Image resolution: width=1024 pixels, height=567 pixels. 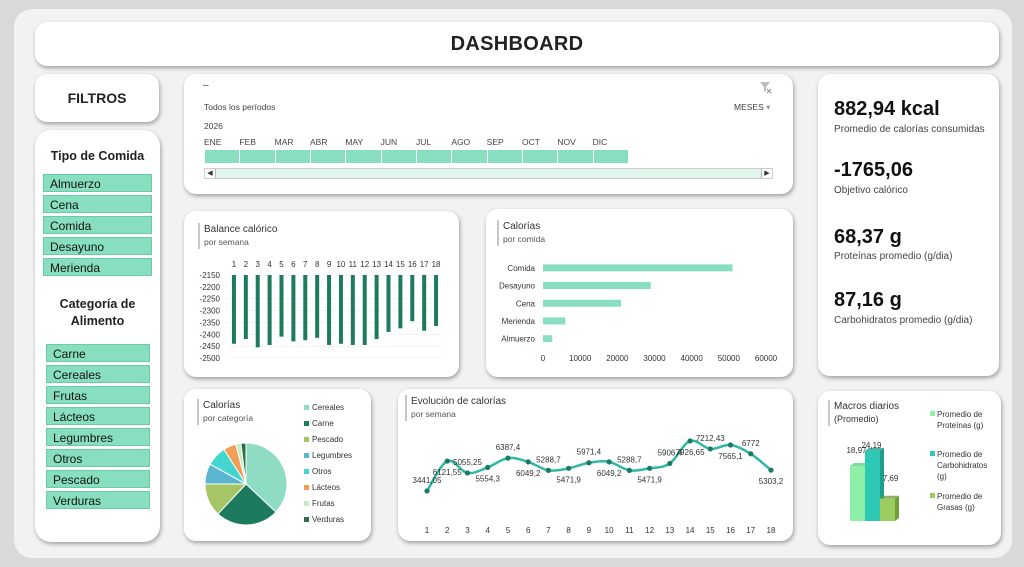 What do you see at coordinates (521, 268) in the screenshot?
I see `meal-category-label: Comida` at bounding box center [521, 268].